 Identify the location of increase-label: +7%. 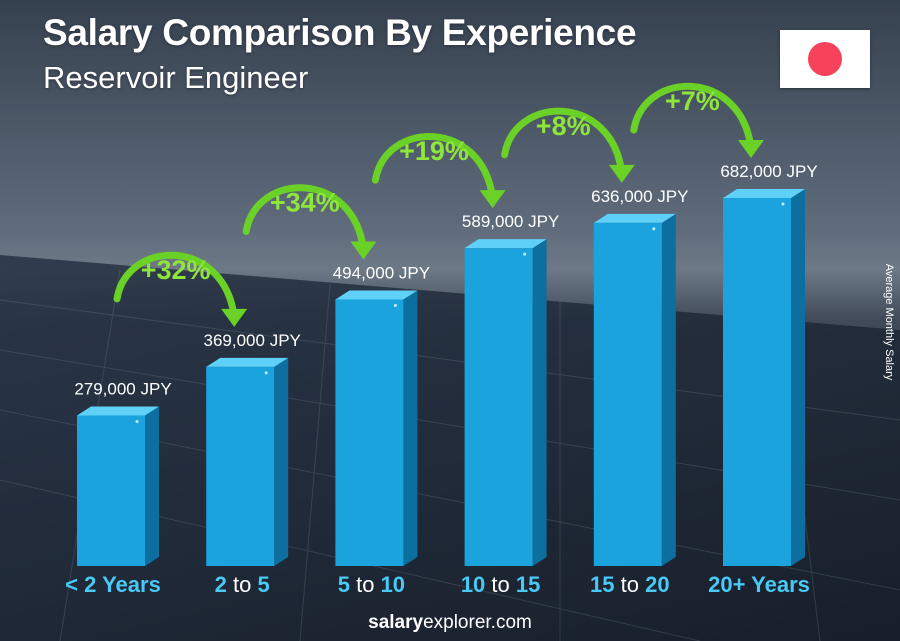
(692, 101).